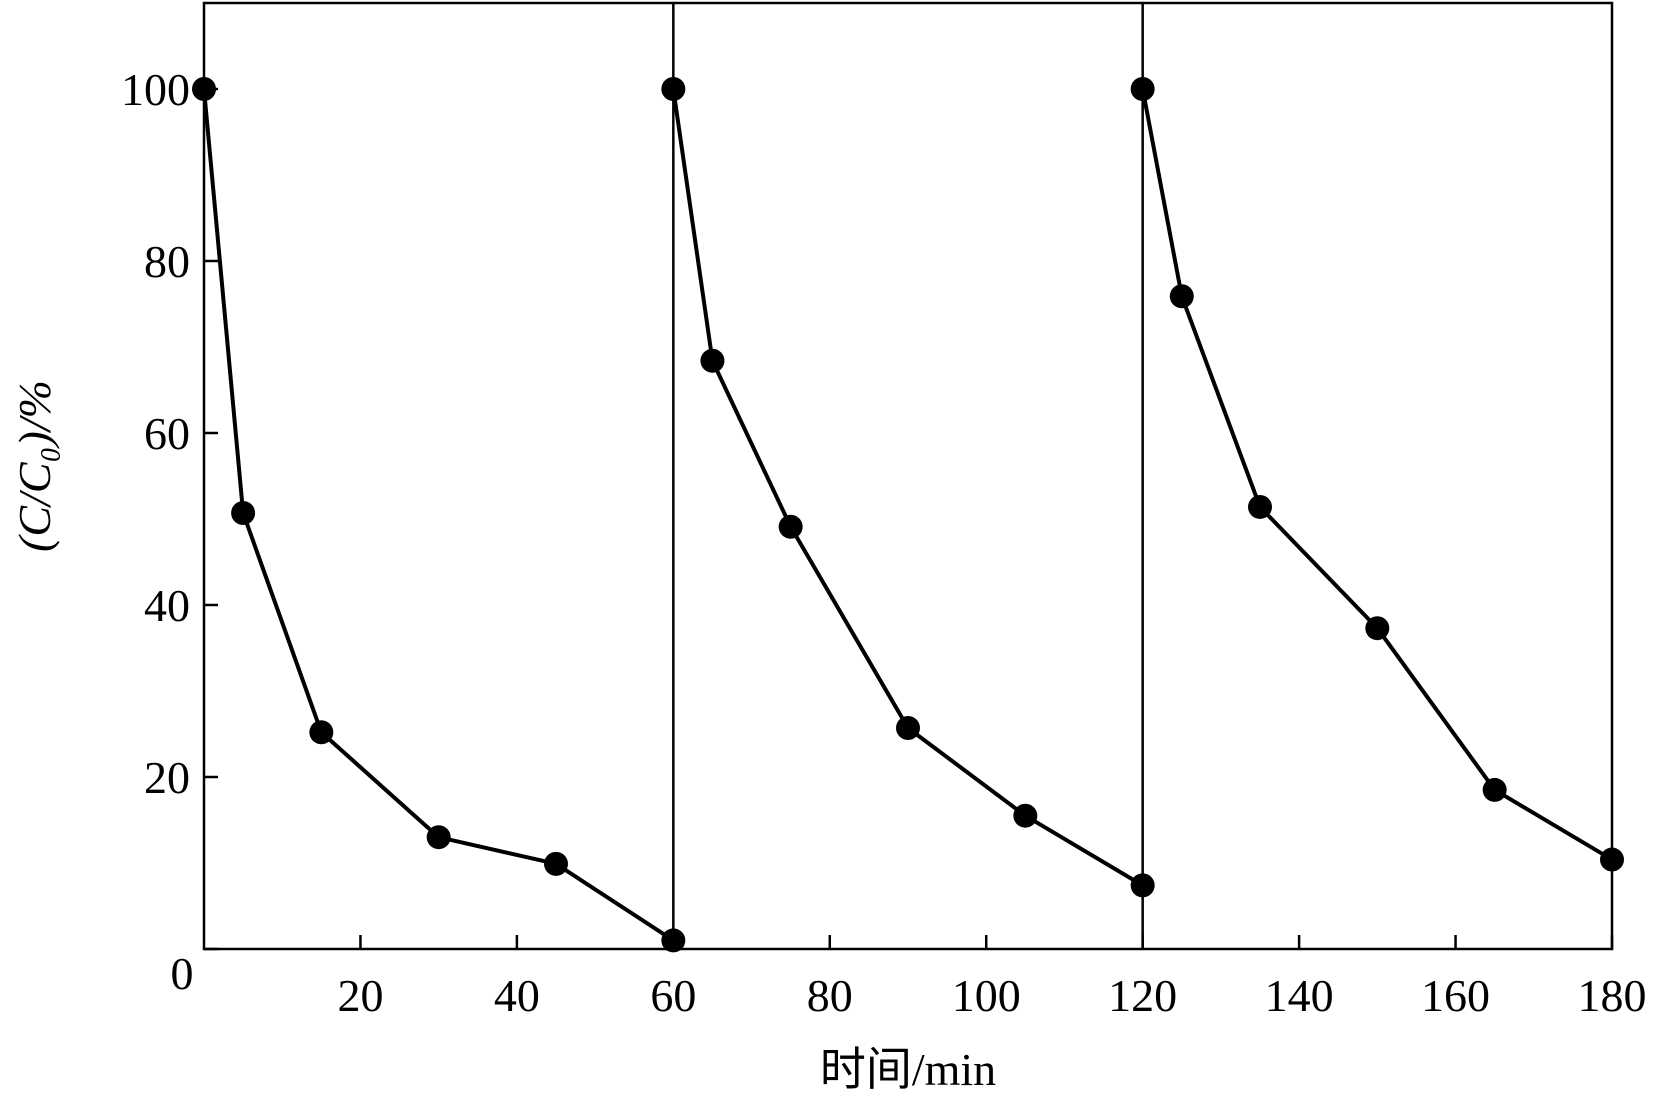 The height and width of the screenshot is (1113, 1665). I want to click on x-tick-label: 140, so click(1299, 995).